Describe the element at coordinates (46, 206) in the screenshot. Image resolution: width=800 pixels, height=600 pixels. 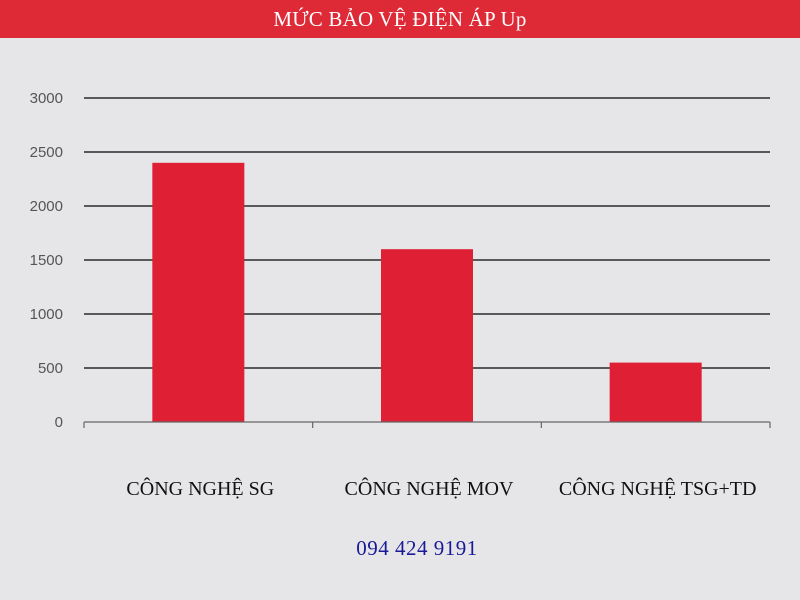
I see `y-tick-label: 2000` at that location.